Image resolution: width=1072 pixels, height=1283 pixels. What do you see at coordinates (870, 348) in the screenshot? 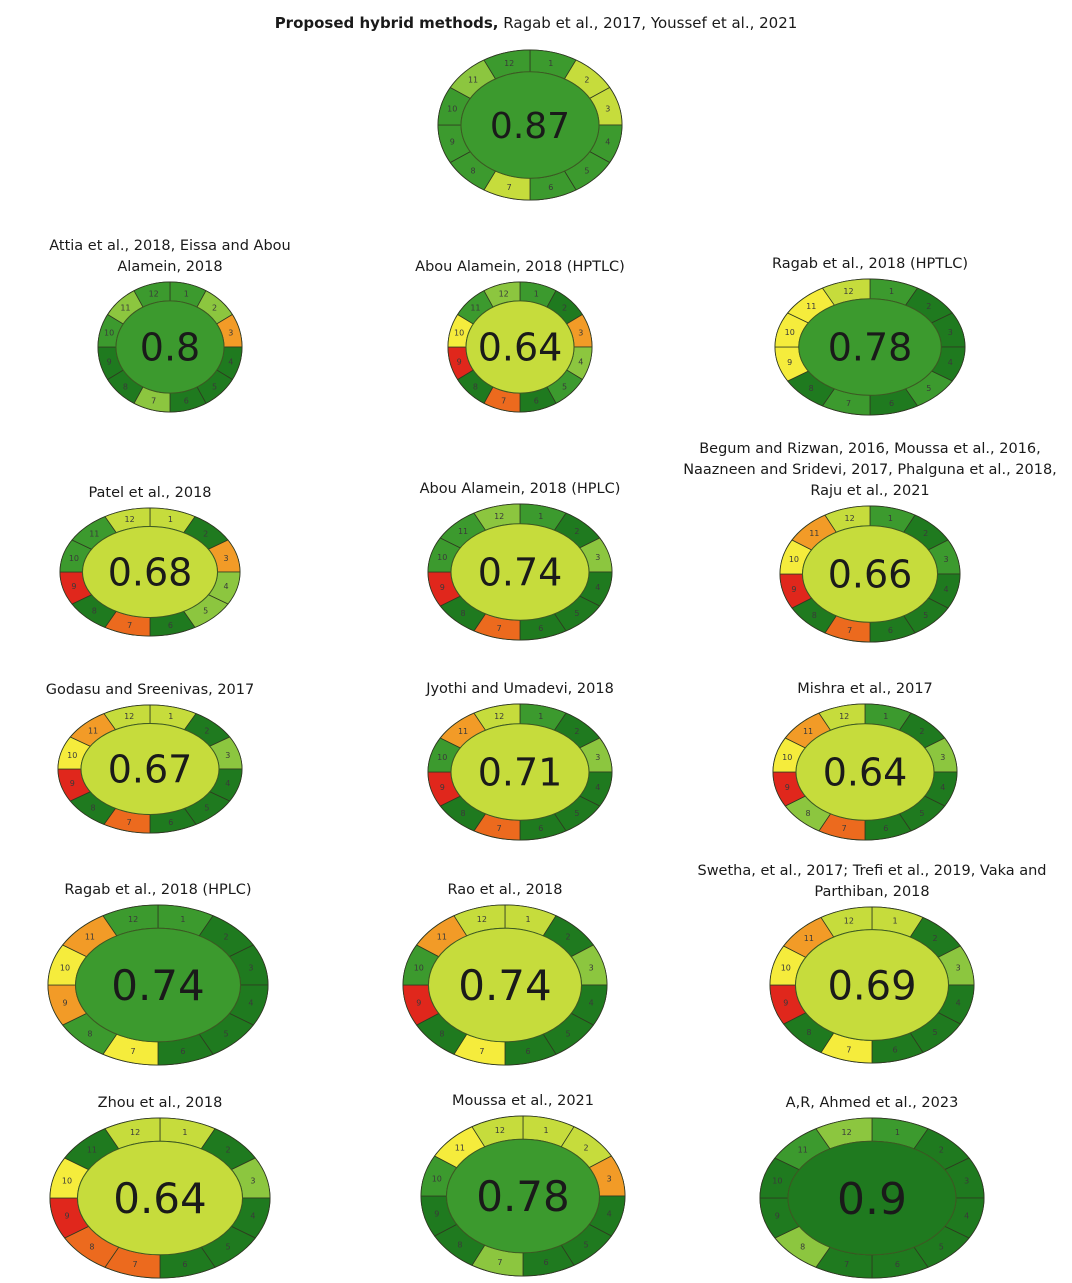
I see `overall-score: 0.78` at bounding box center [870, 348].